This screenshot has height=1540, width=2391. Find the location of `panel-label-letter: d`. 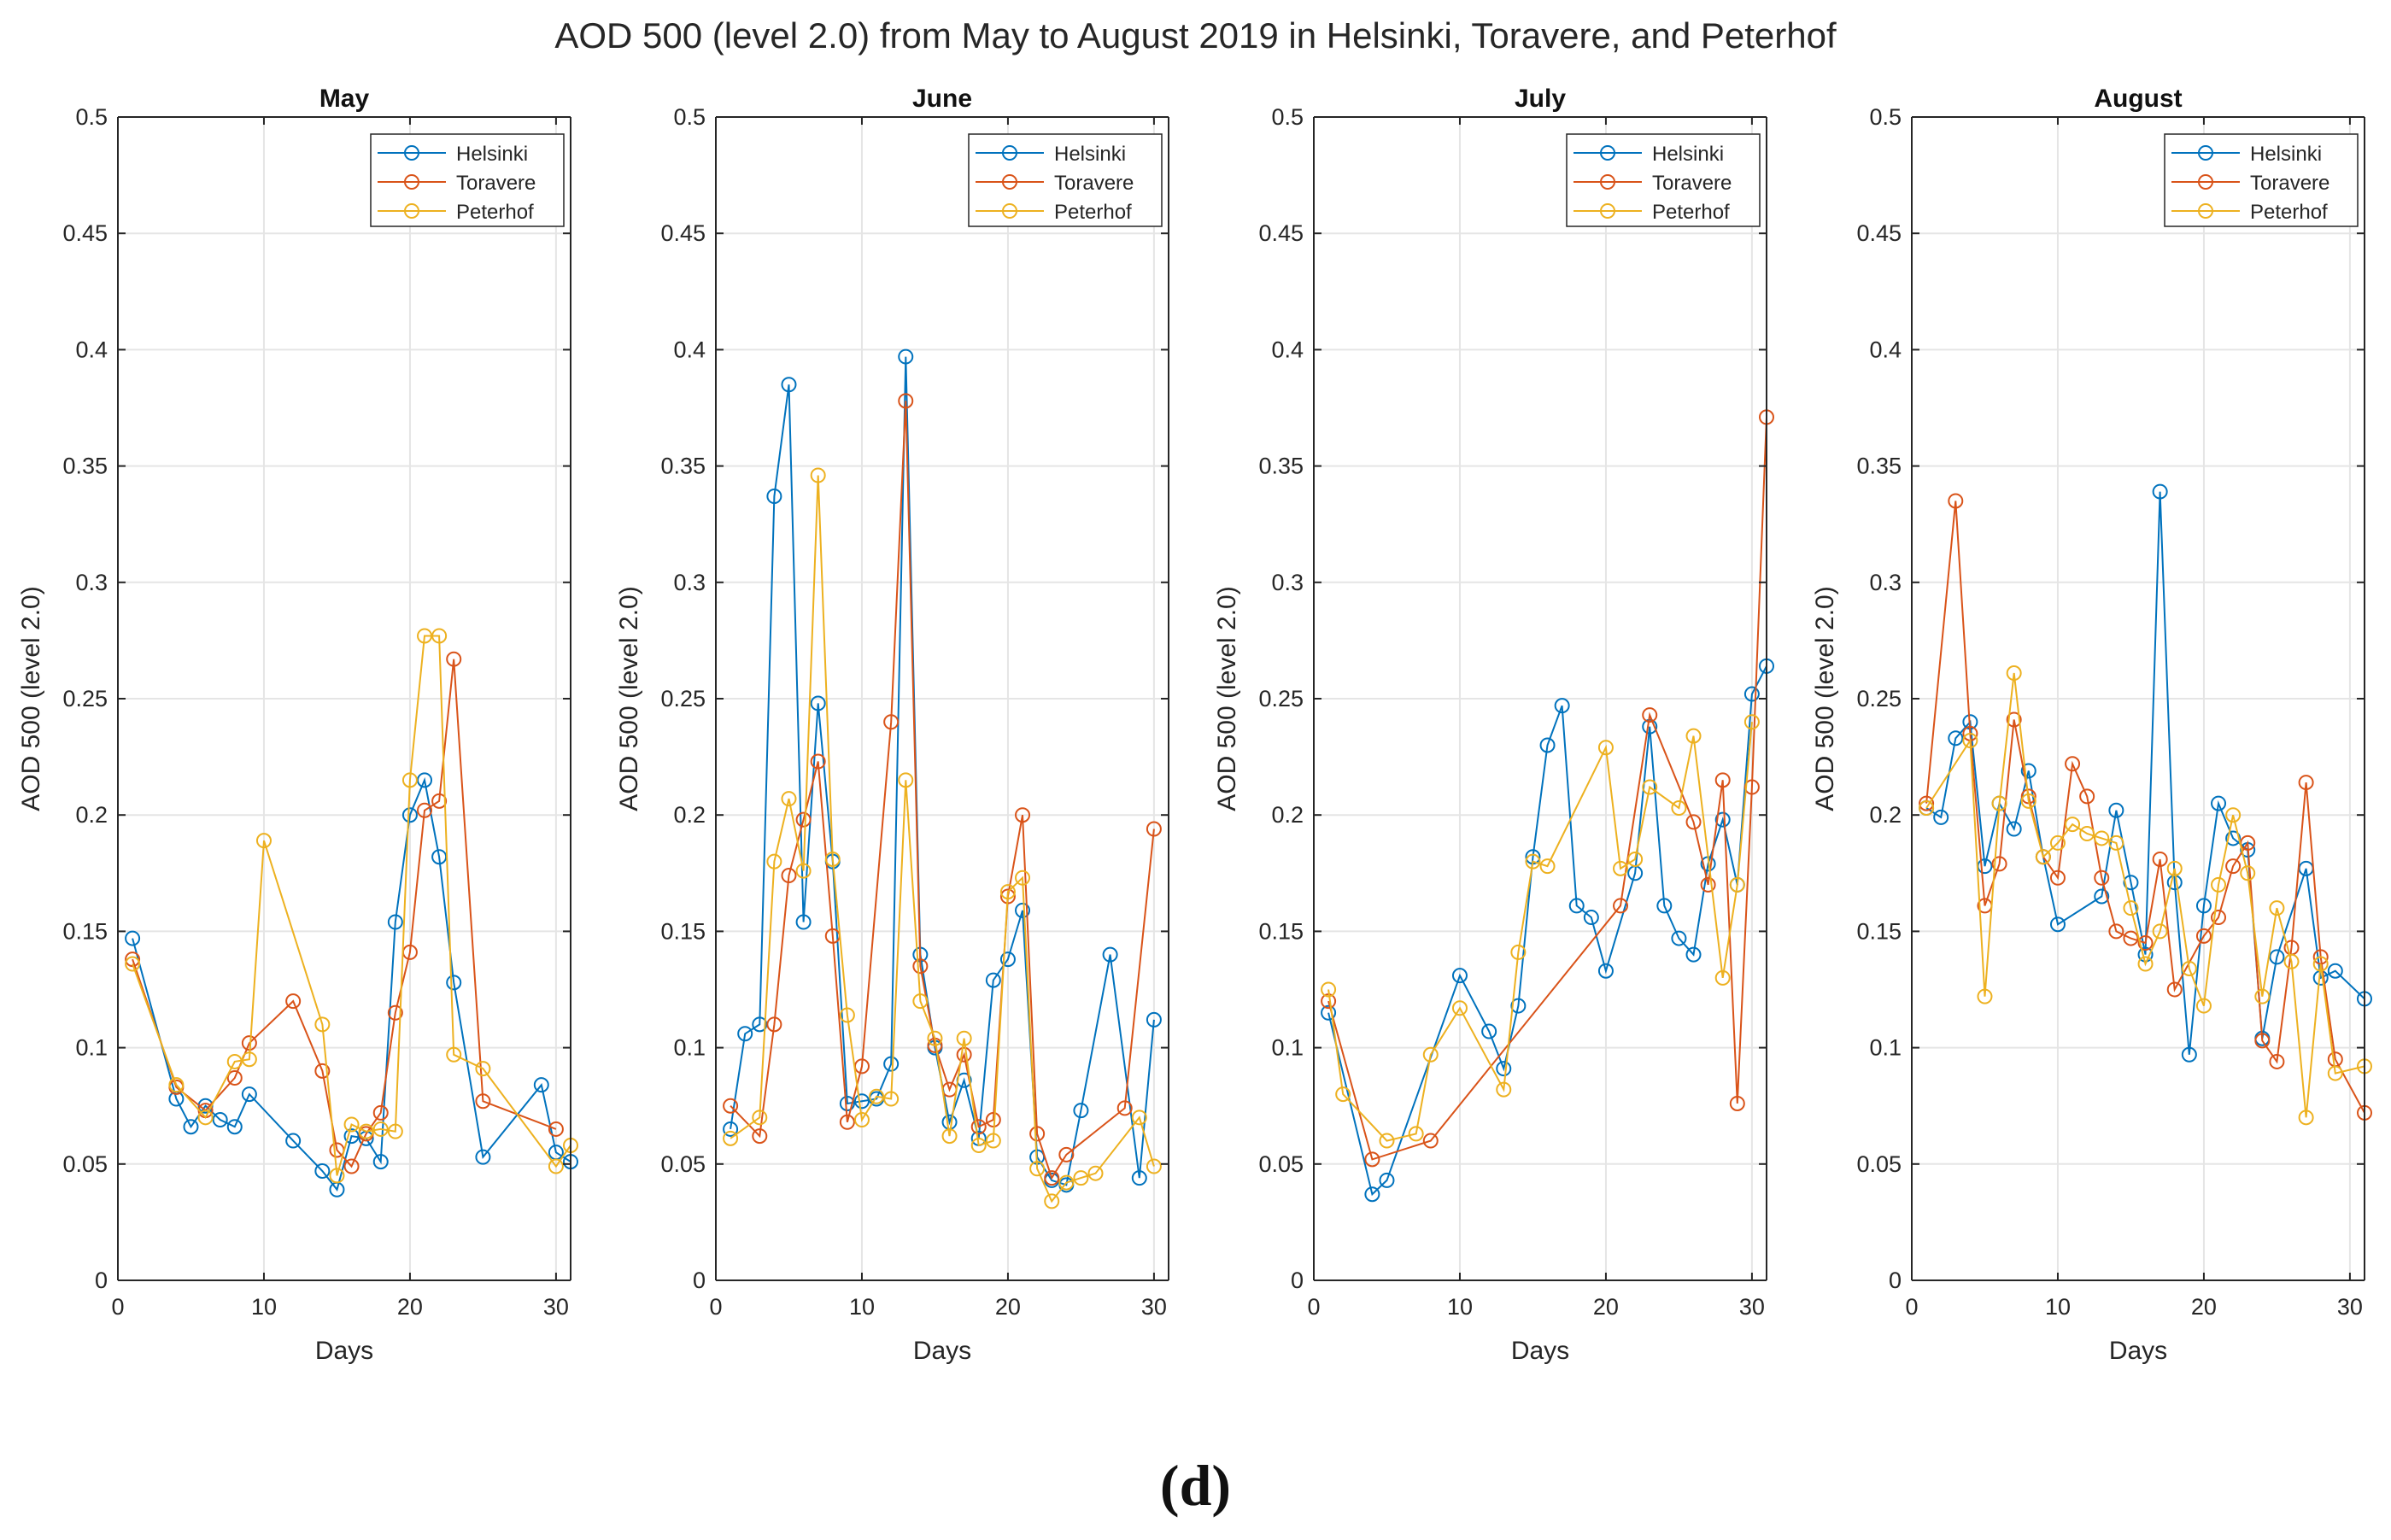

panel-label-letter: d is located at coordinates (1195, 1485).